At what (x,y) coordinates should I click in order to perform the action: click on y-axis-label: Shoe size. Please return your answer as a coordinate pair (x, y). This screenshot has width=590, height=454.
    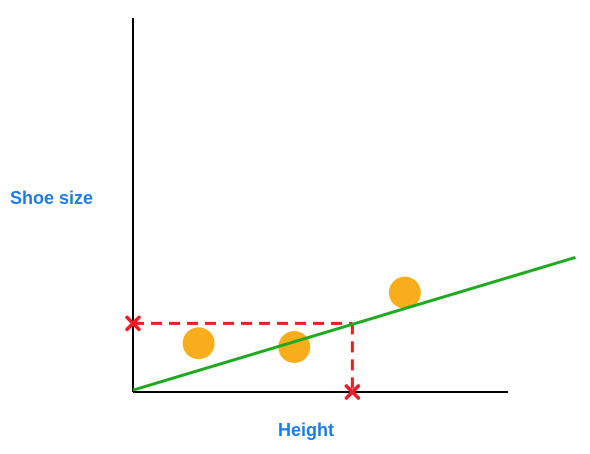
    Looking at the image, I should click on (52, 198).